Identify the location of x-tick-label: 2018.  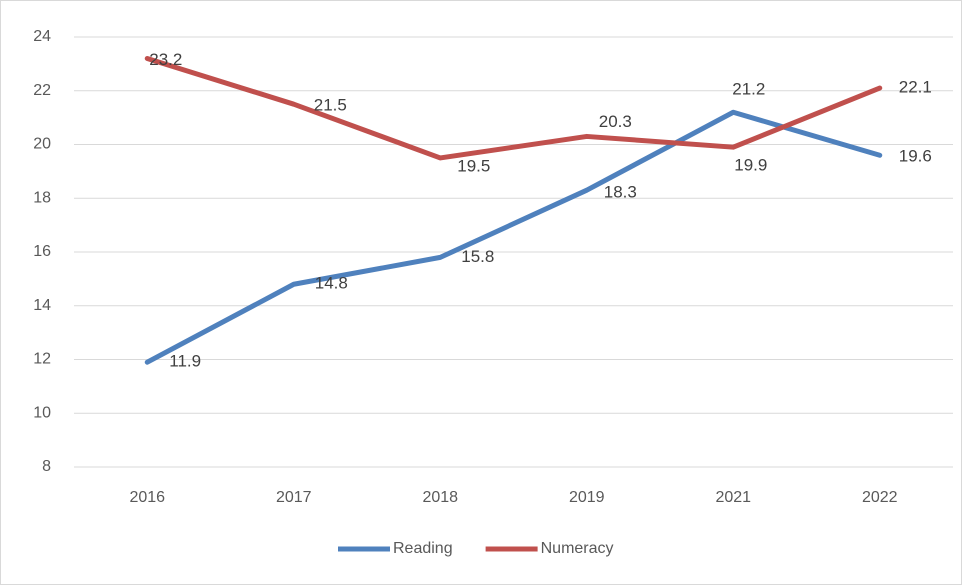
(440, 497).